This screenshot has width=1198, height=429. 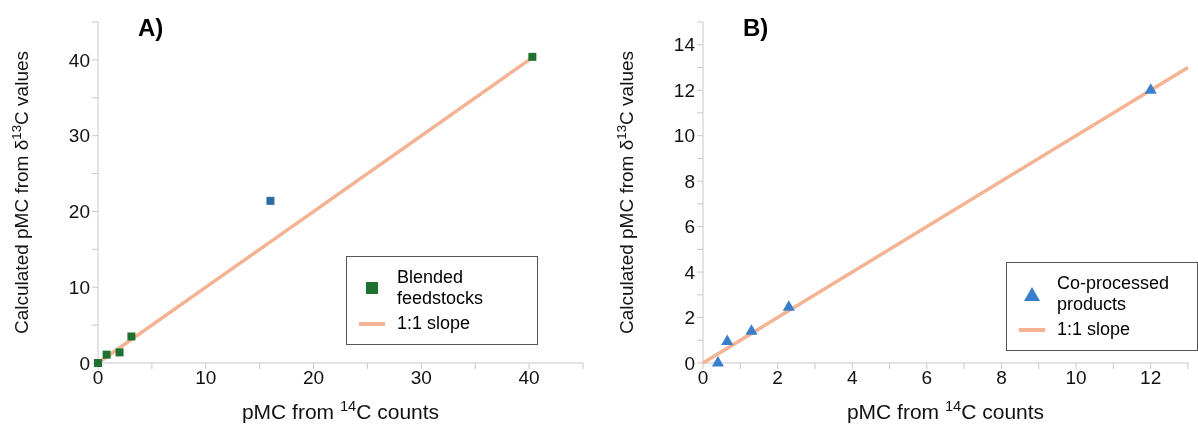 What do you see at coordinates (98, 378) in the screenshot?
I see `x-tick-label: 0` at bounding box center [98, 378].